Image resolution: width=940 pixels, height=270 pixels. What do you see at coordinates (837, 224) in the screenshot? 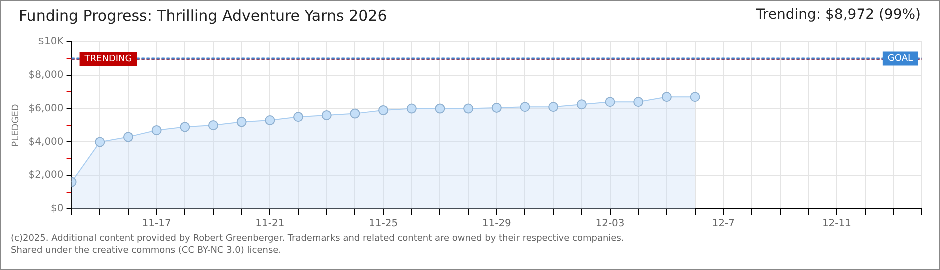
I see `x-tick-label: 12-11` at bounding box center [837, 224].